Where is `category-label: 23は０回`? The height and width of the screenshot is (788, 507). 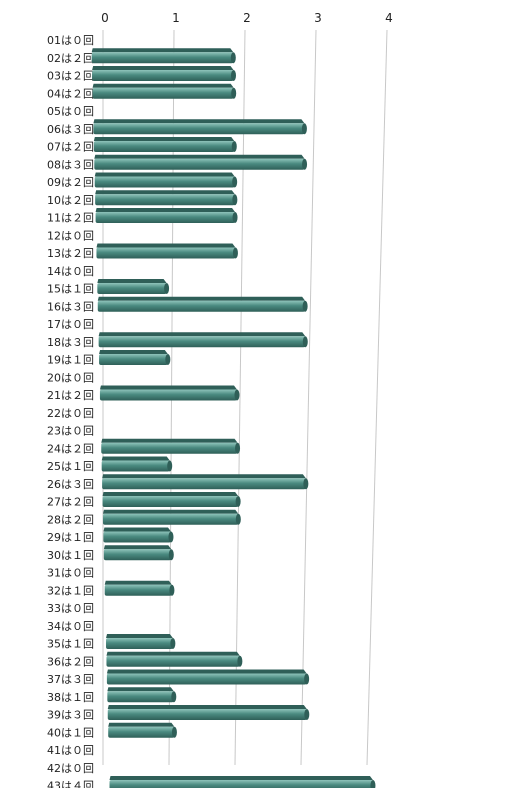 category-label: 23は０回 is located at coordinates (70, 431).